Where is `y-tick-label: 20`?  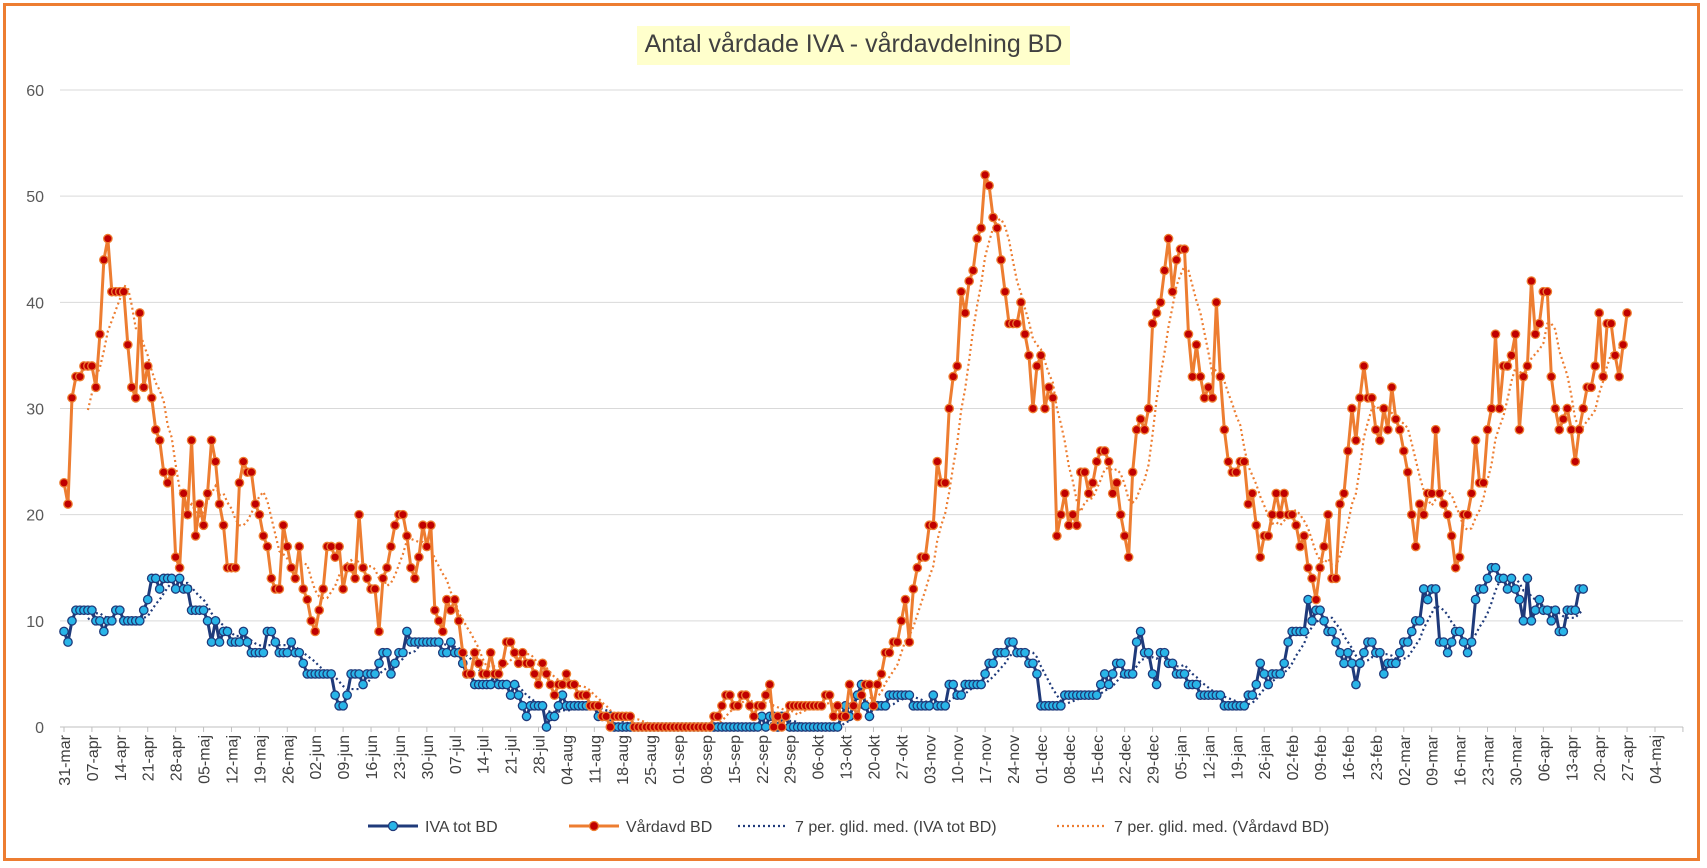
y-tick-label: 20 is located at coordinates (35, 516).